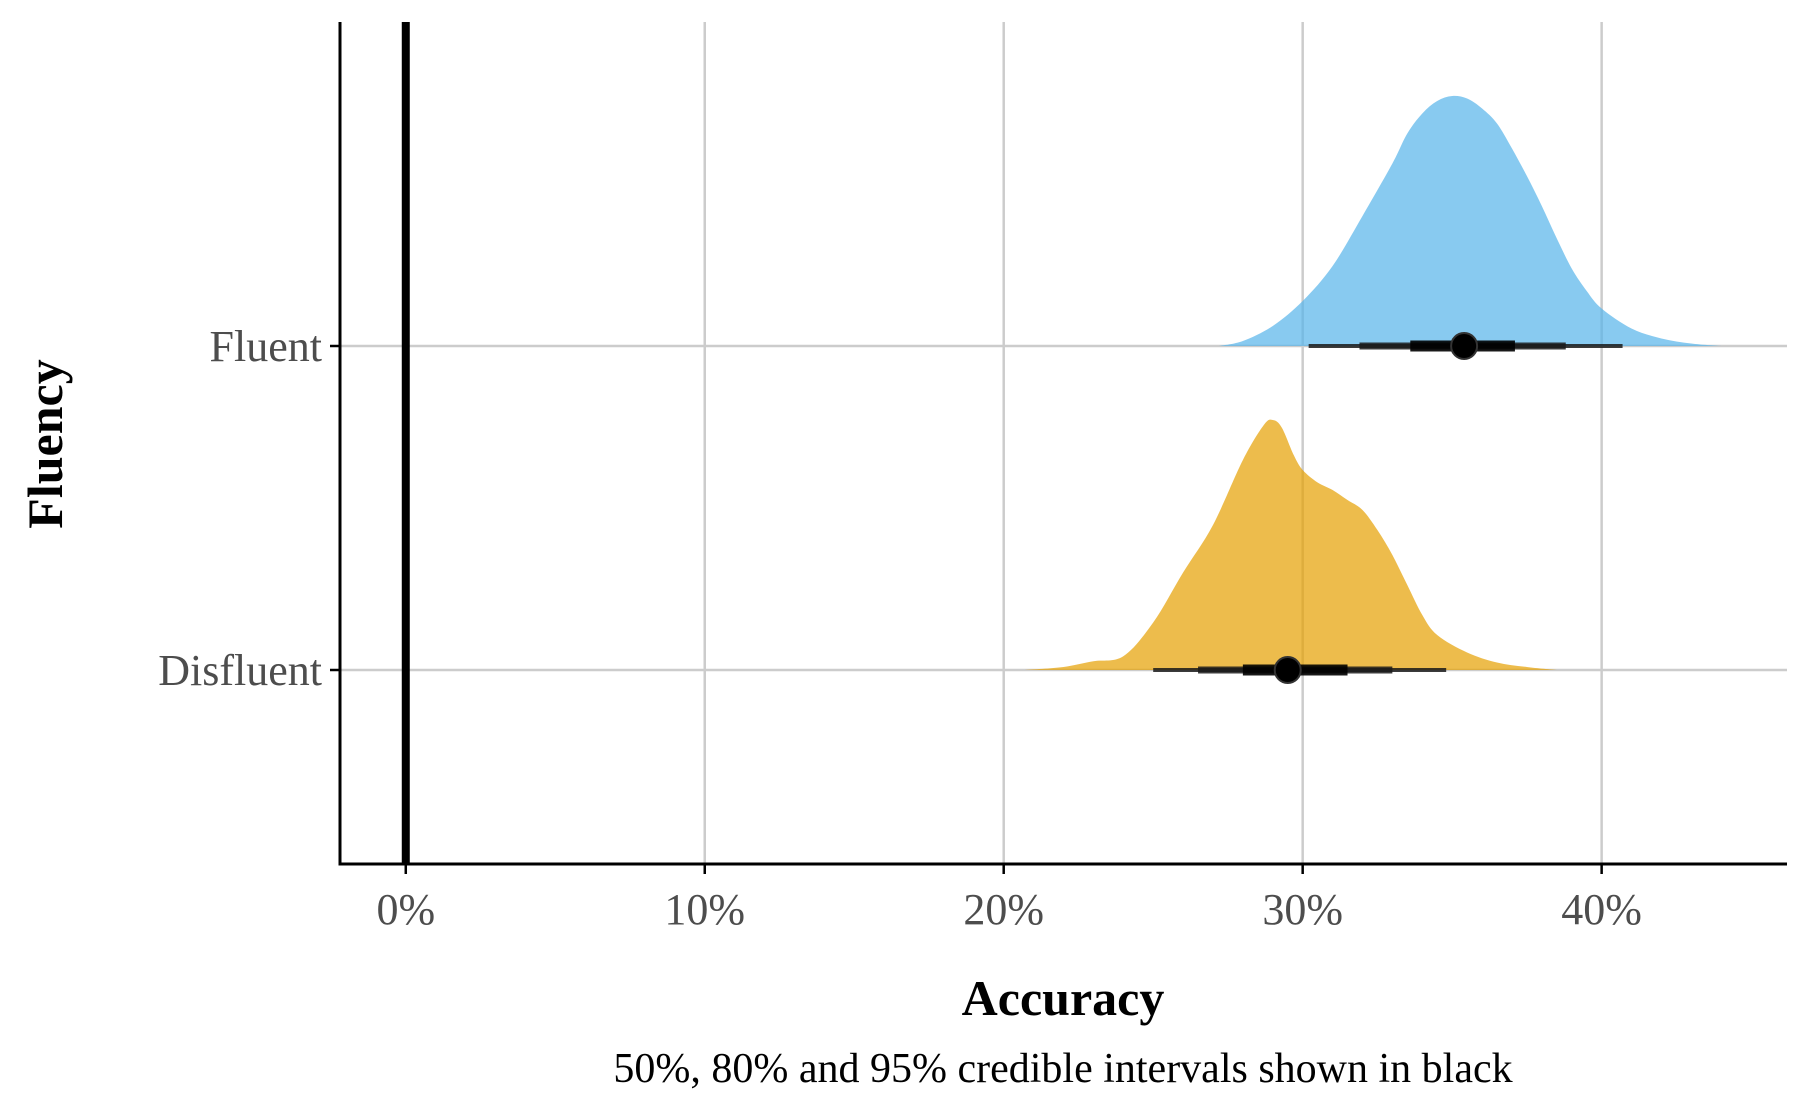 This screenshot has width=1800, height=1112. I want to click on y-tick-label-disfluent: Disfluent, so click(240, 670).